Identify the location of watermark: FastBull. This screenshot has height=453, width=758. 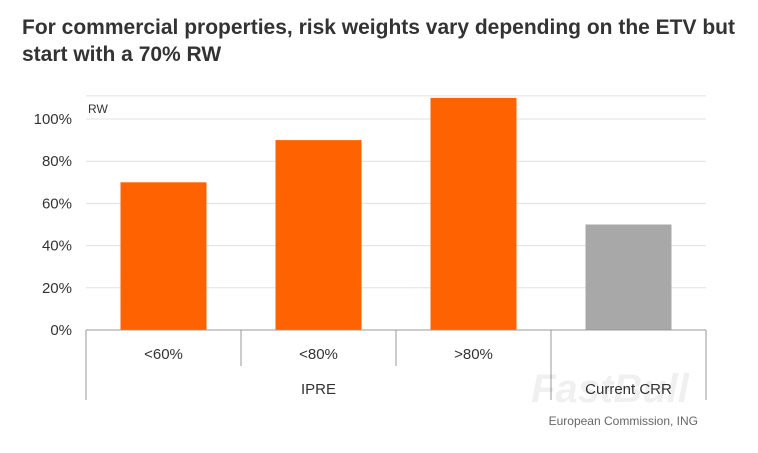
(610, 389).